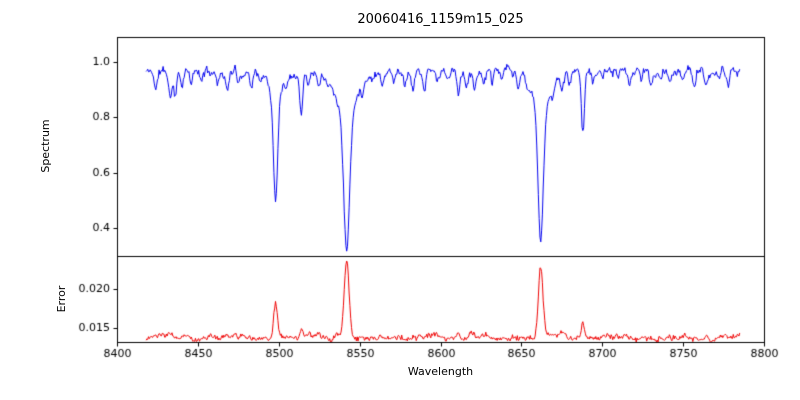  Describe the element at coordinates (61, 299) in the screenshot. I see `y-axis-label-error: Error` at that location.